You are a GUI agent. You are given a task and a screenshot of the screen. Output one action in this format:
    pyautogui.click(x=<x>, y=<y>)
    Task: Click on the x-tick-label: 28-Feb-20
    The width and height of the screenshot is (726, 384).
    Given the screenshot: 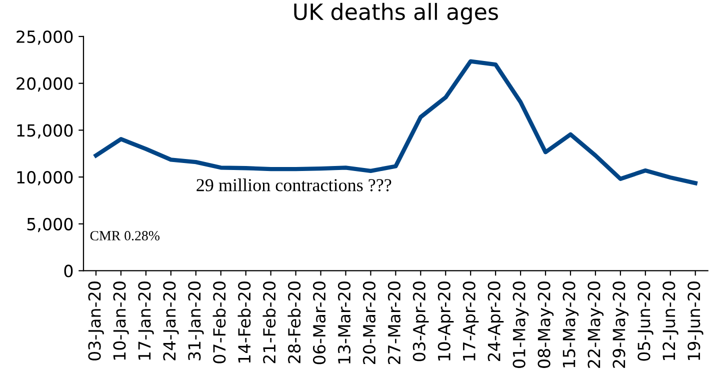 What is the action you would take?
    pyautogui.click(x=294, y=323)
    